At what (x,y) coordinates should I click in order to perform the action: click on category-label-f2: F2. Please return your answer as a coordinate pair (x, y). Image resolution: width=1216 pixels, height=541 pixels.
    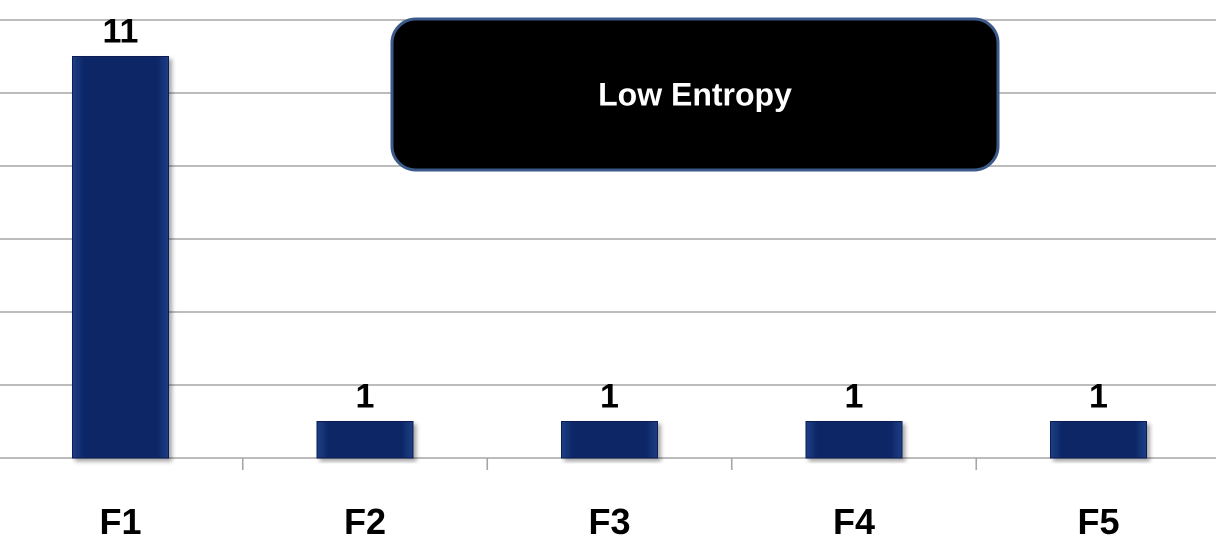
    Looking at the image, I should click on (365, 521).